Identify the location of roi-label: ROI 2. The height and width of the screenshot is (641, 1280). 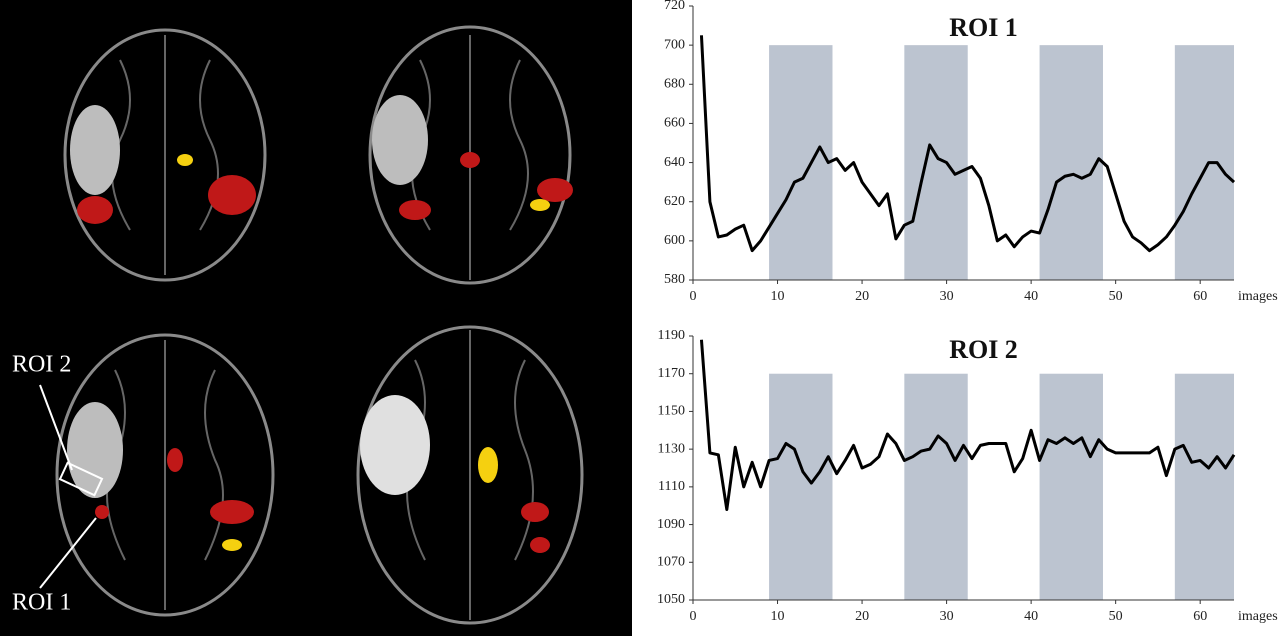
(41, 365).